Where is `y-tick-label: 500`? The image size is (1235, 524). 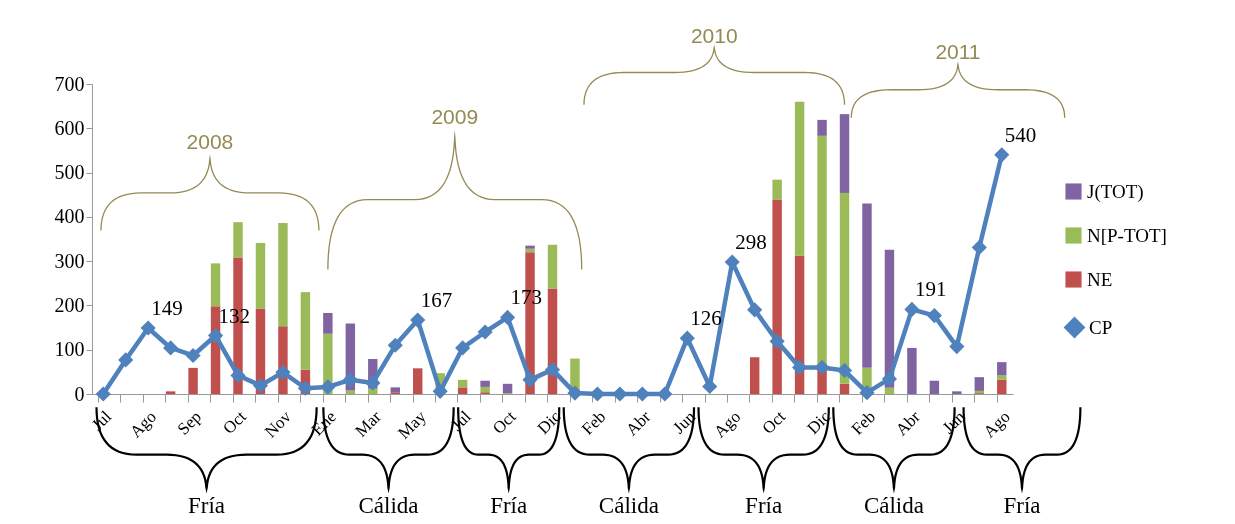 y-tick-label: 500 is located at coordinates (69, 172).